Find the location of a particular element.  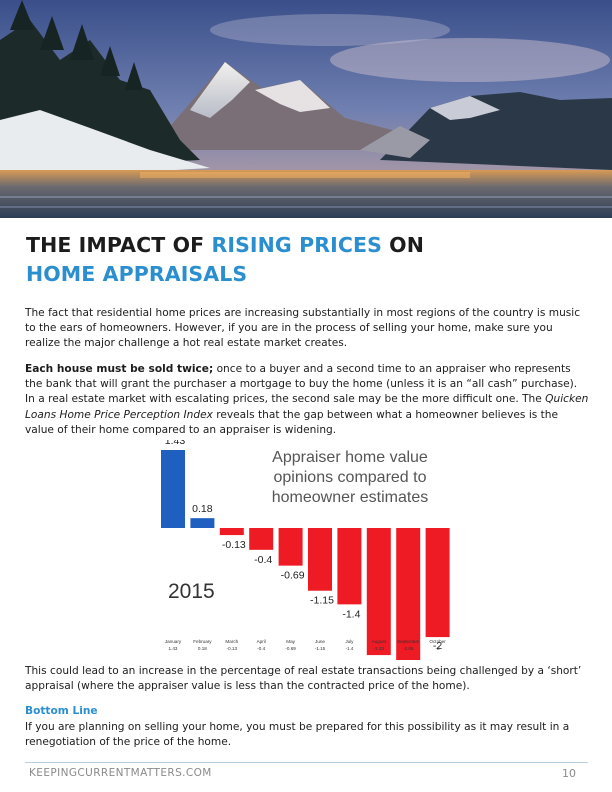

title-line2: HOME APPRAISALS is located at coordinates (137, 274).